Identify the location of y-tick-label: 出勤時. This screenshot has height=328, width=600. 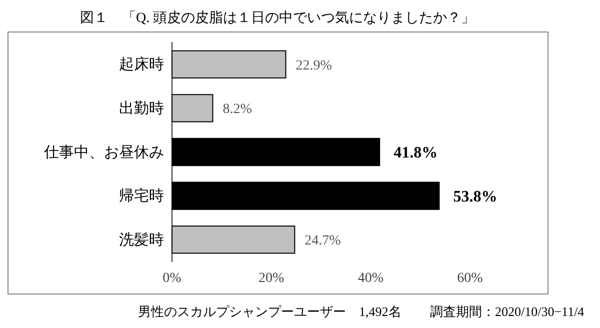
(141, 108).